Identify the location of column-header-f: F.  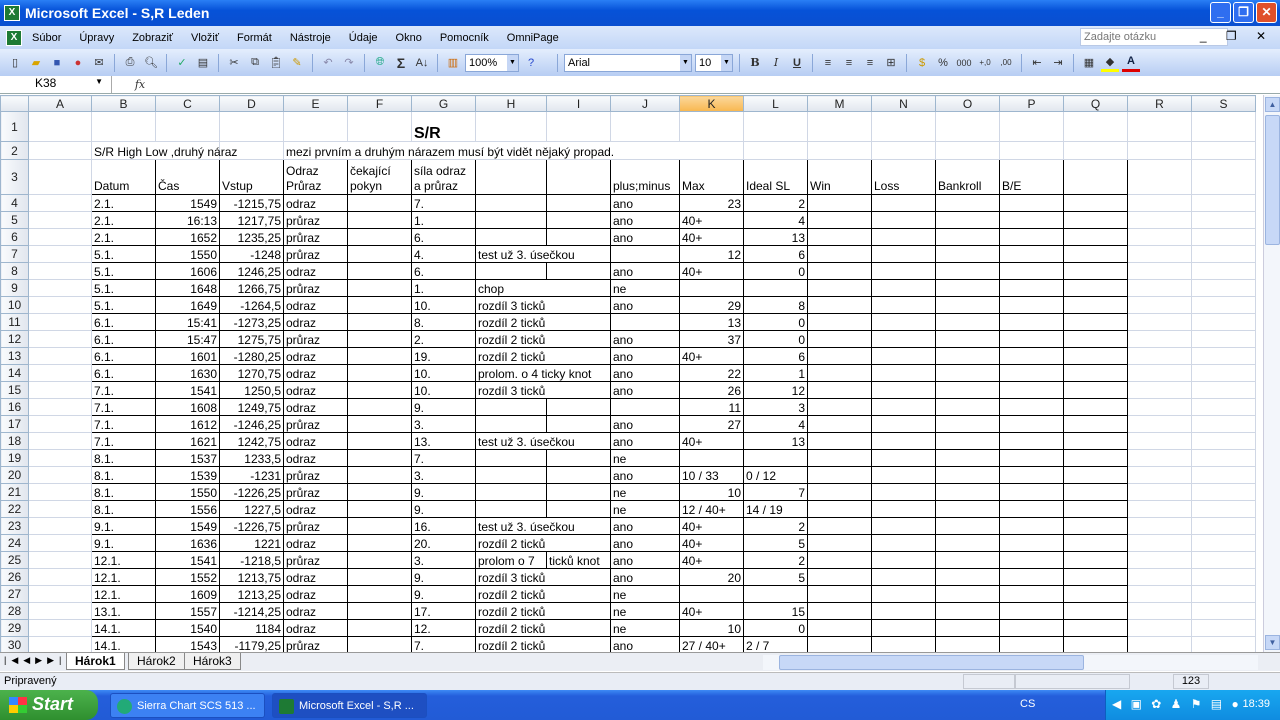
(379, 103).